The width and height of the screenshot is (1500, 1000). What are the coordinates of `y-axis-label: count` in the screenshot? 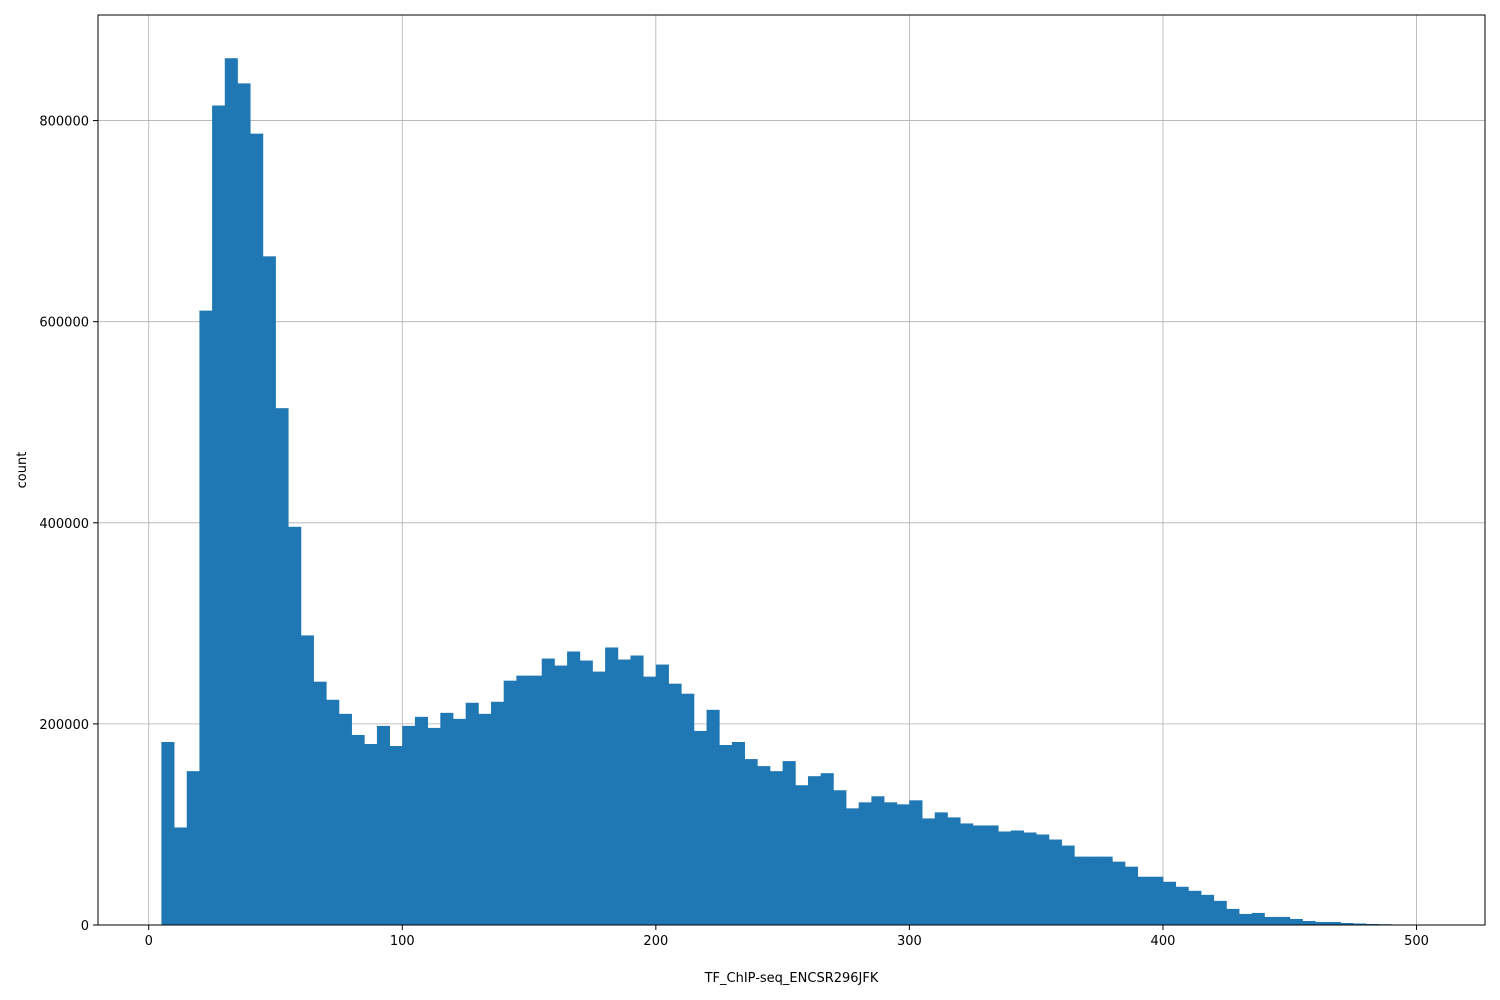 It's located at (22, 470).